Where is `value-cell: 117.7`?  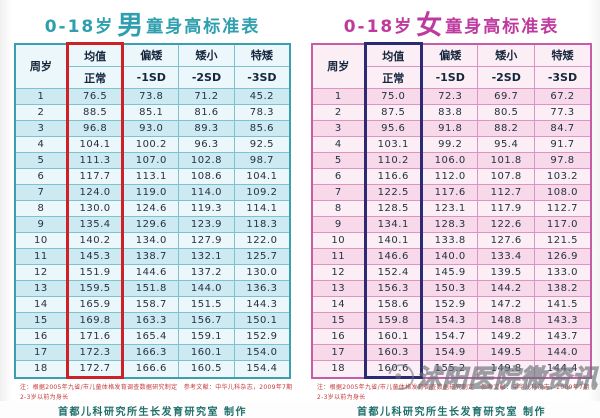 value-cell: 117.7 is located at coordinates (95, 176).